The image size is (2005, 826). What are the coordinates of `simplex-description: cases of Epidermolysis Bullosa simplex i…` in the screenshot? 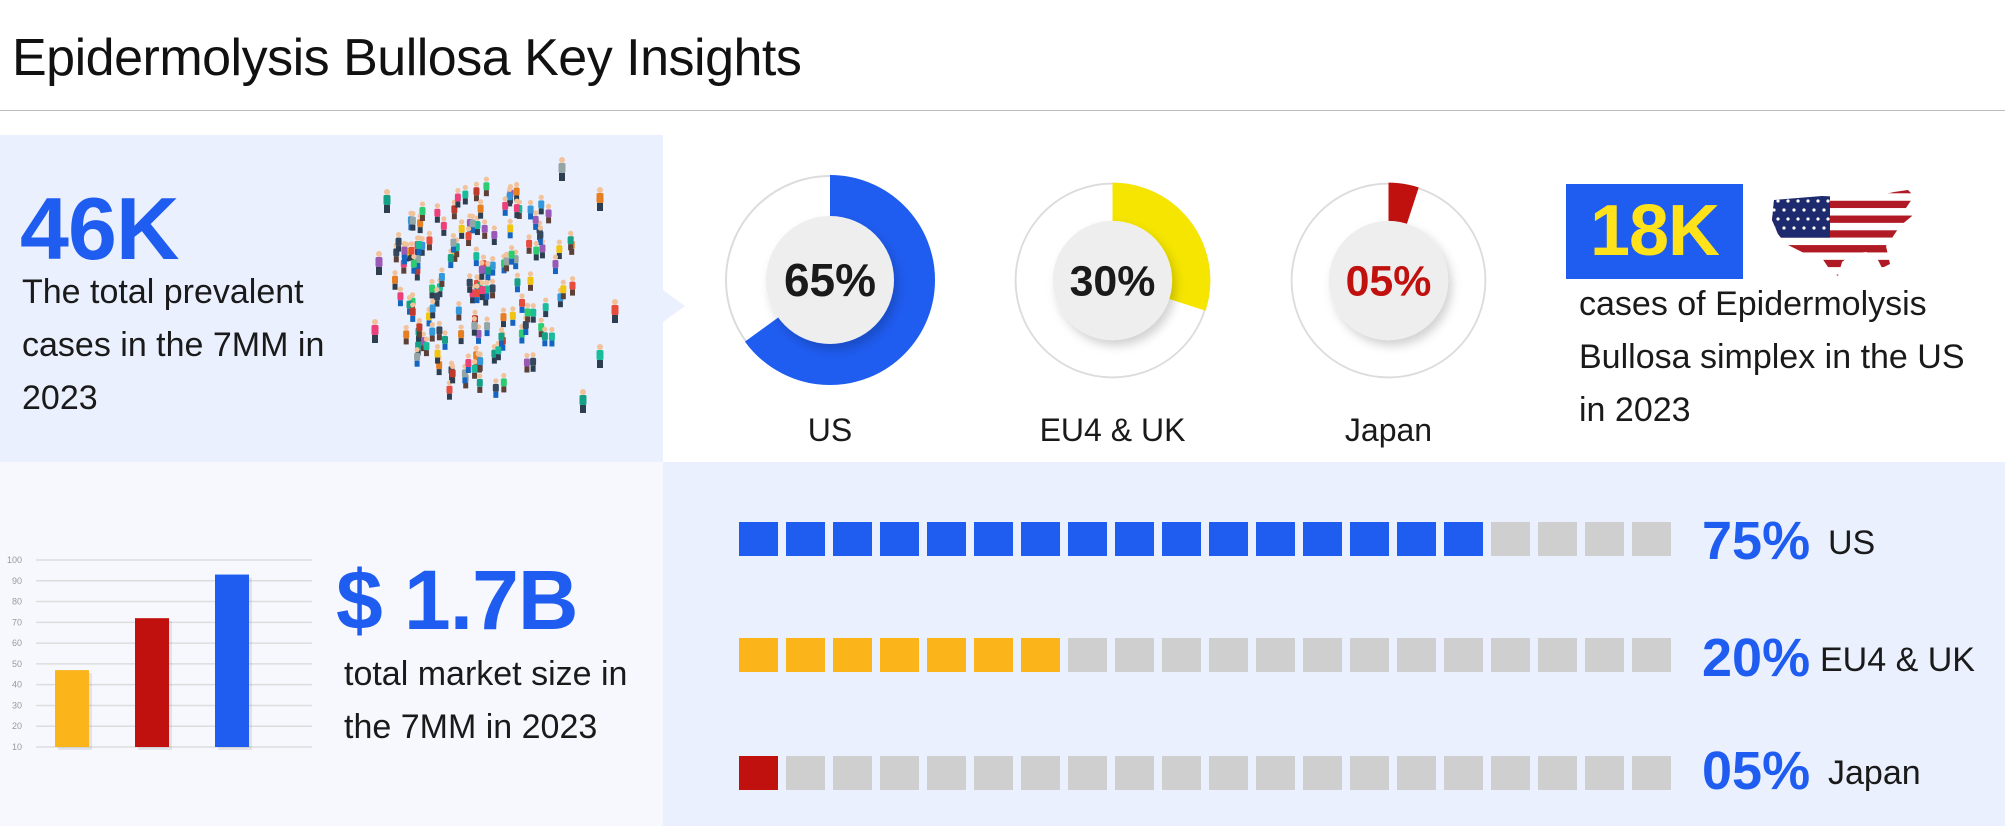 It's located at (1772, 357).